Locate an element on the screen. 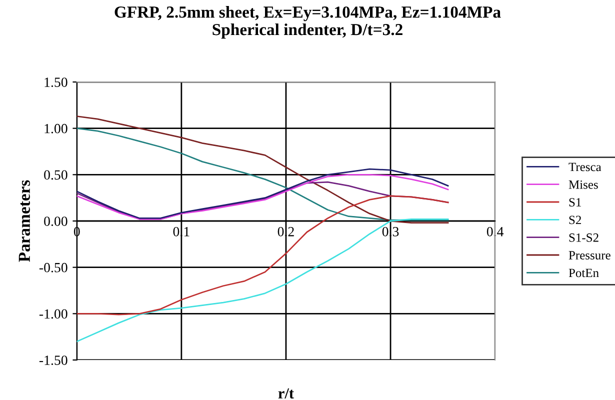 This screenshot has width=615, height=400. x-tick-label: 0.4 is located at coordinates (495, 231).